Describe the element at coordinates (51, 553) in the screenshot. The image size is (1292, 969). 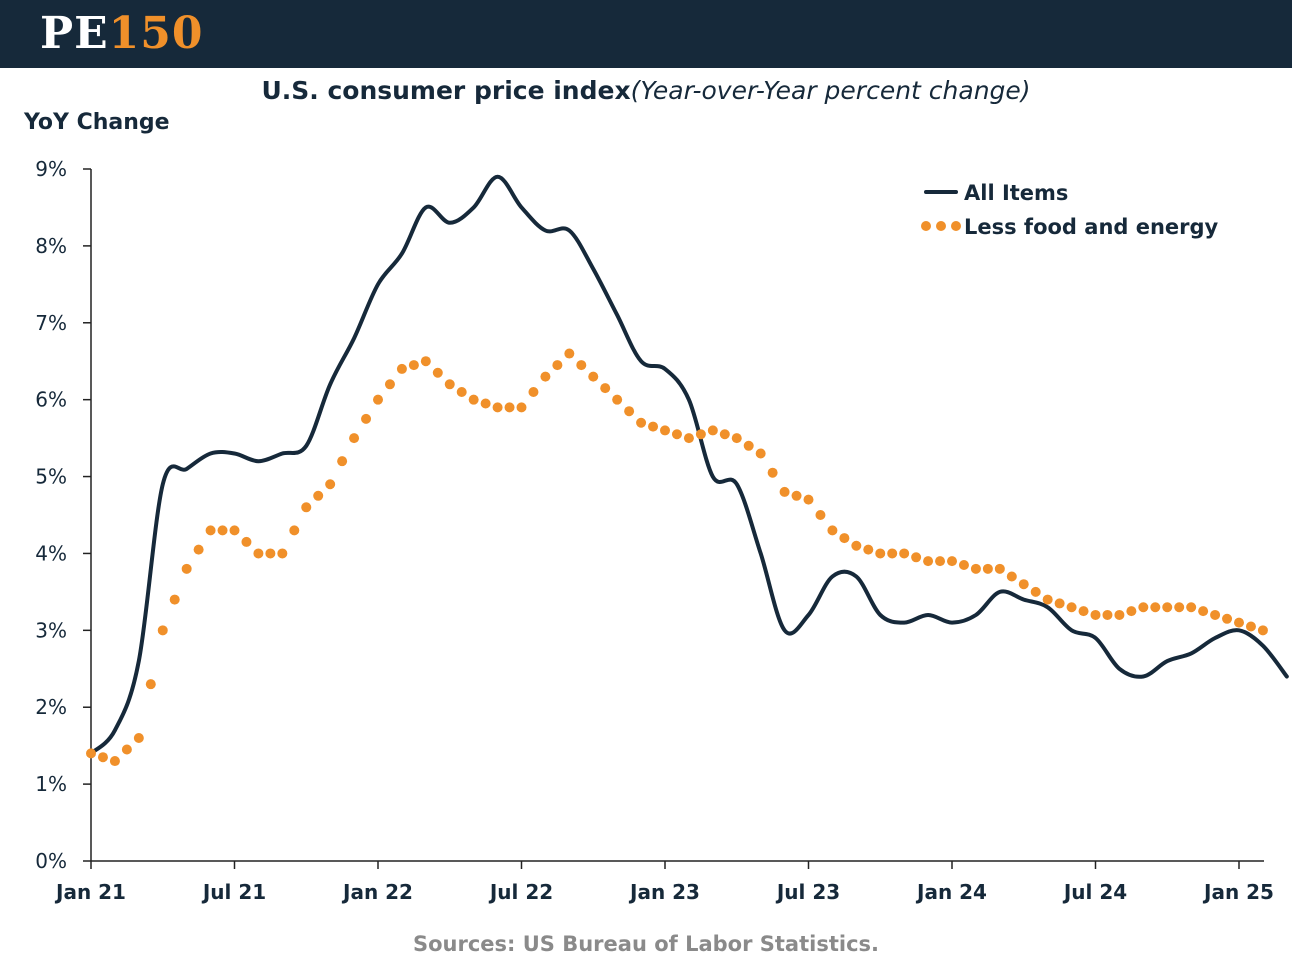
I see `y-tick-label: 4%` at that location.